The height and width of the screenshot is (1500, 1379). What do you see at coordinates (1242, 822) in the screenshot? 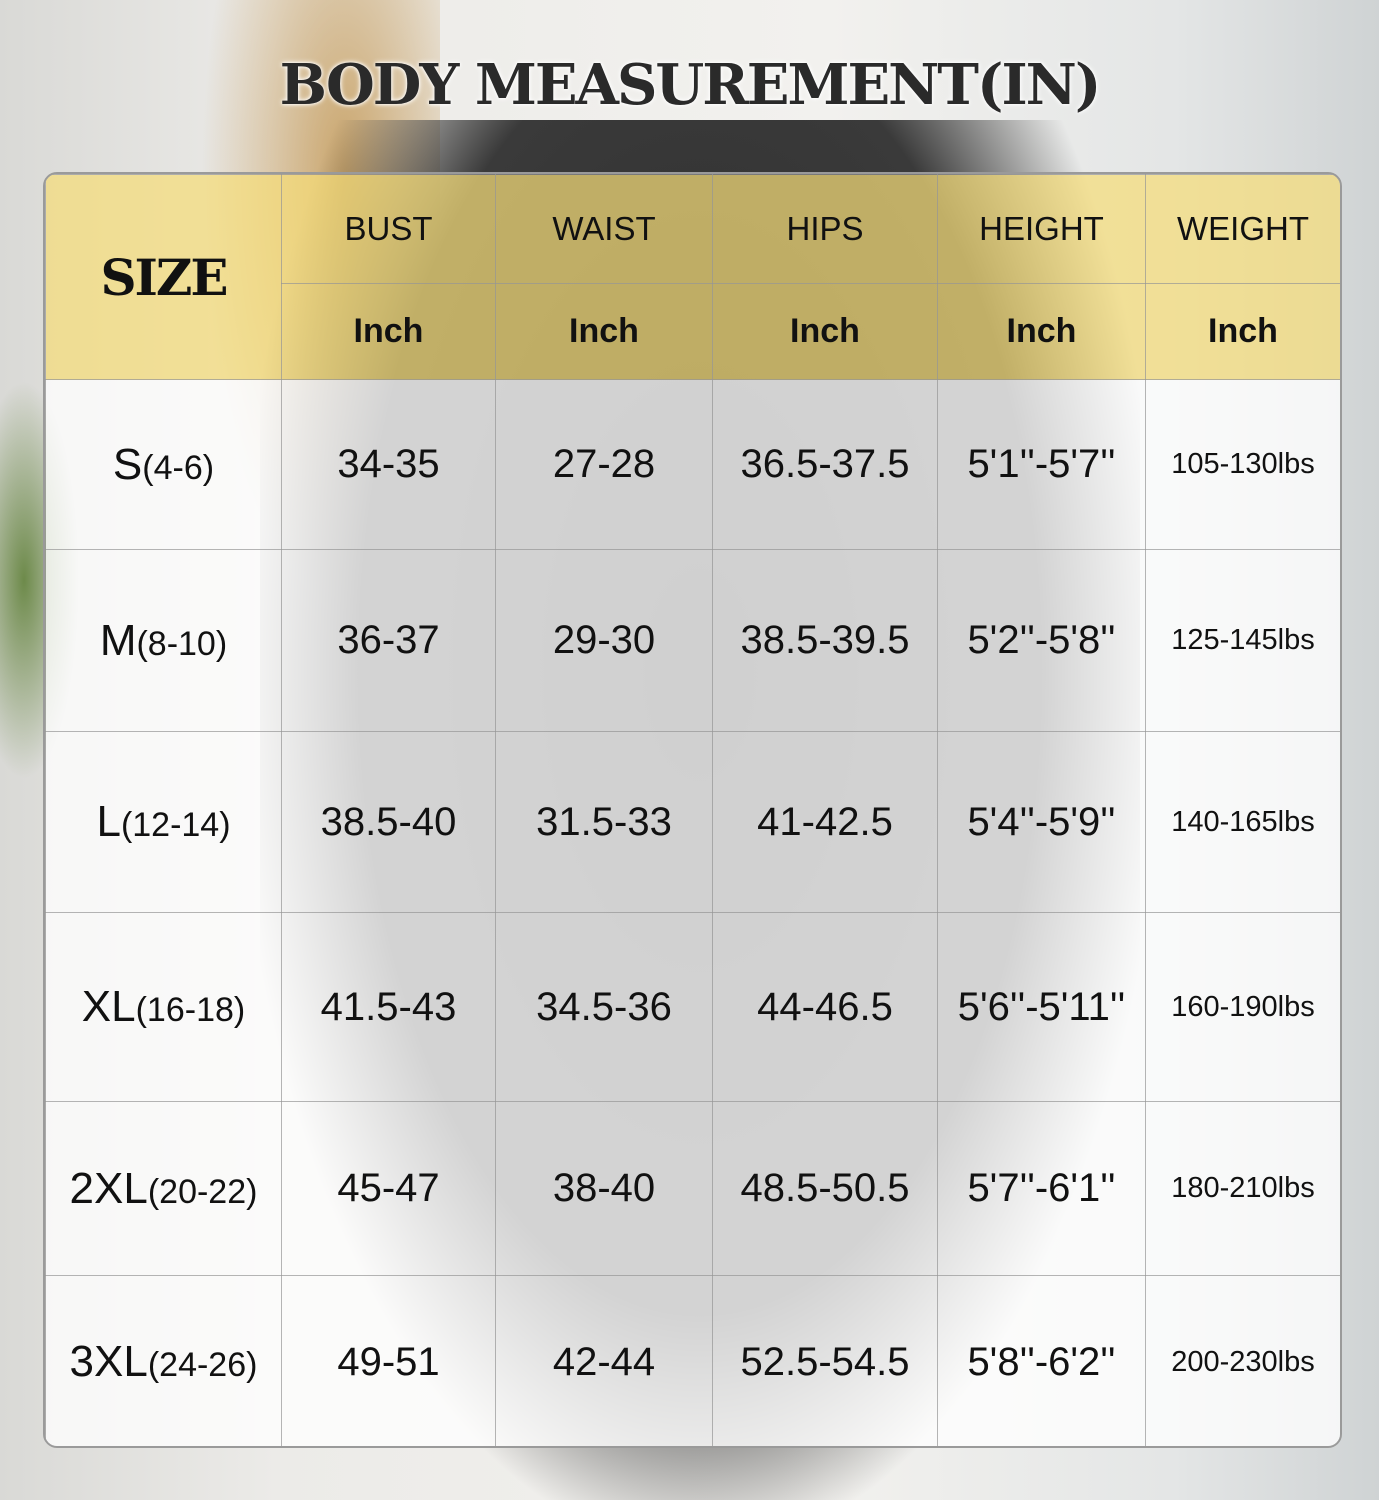
I see `measurement-cell: 140-165lbs` at bounding box center [1242, 822].